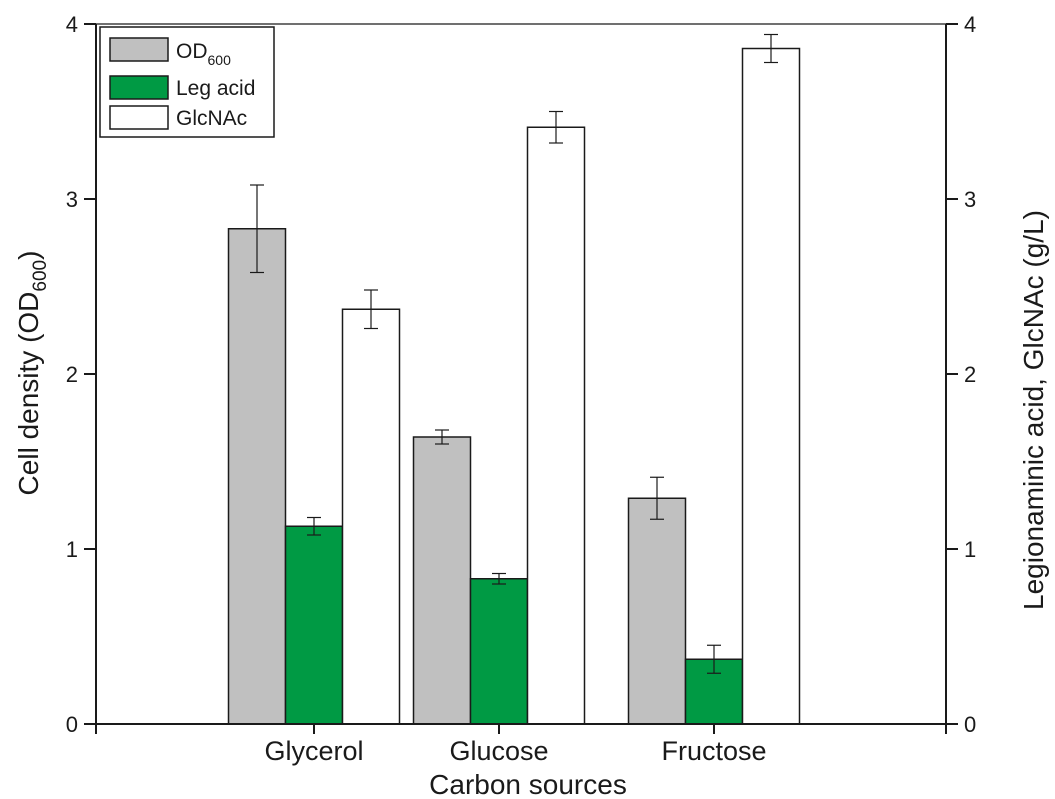  I want to click on x-tick-label-2: Fructose, so click(713, 751).